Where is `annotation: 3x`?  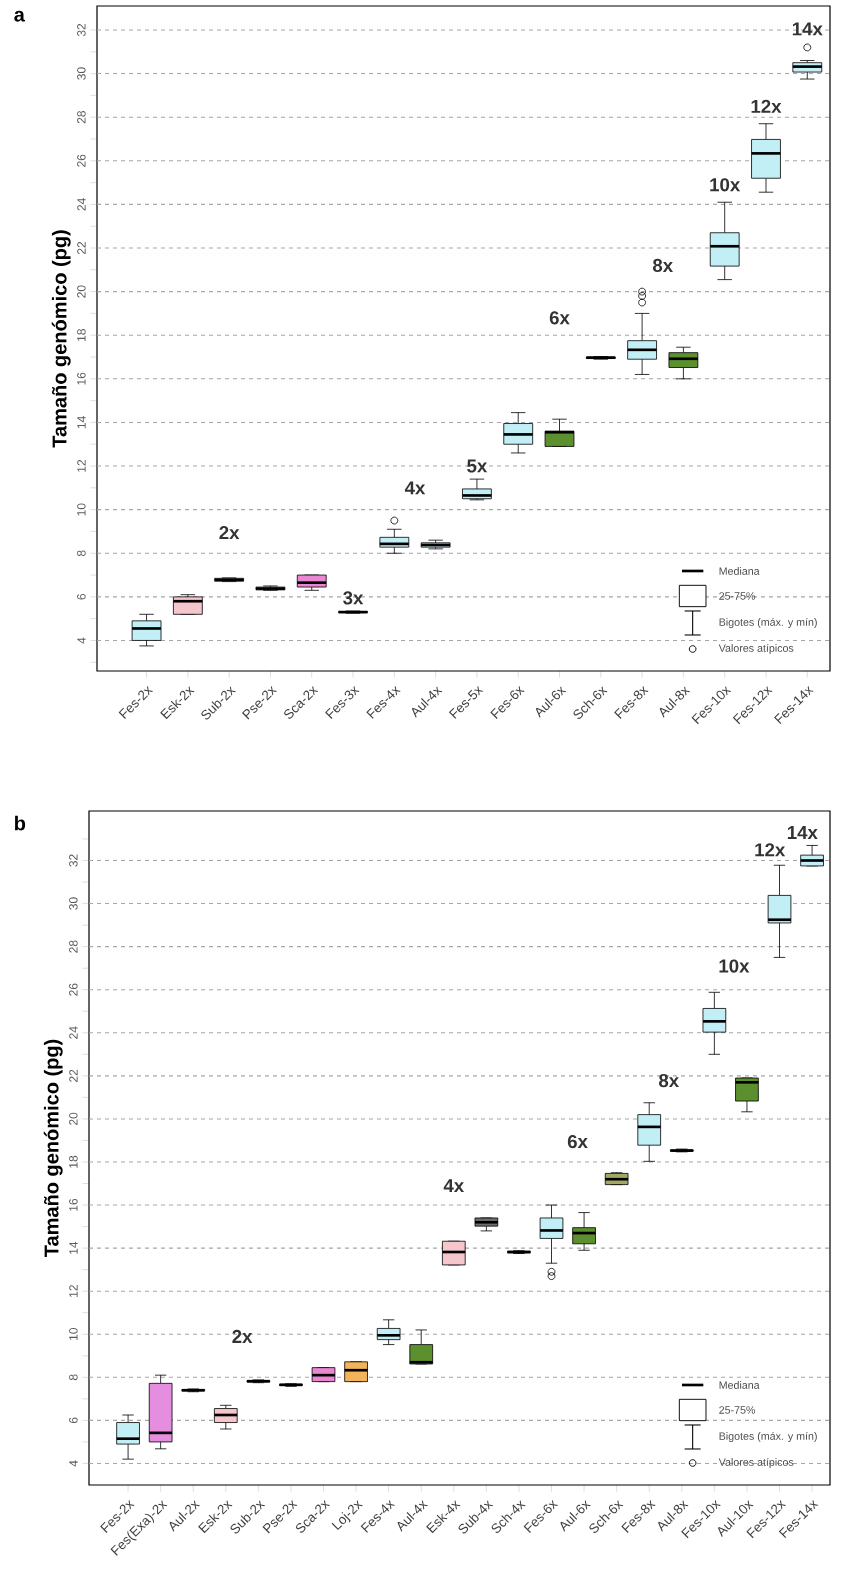 annotation: 3x is located at coordinates (353, 598).